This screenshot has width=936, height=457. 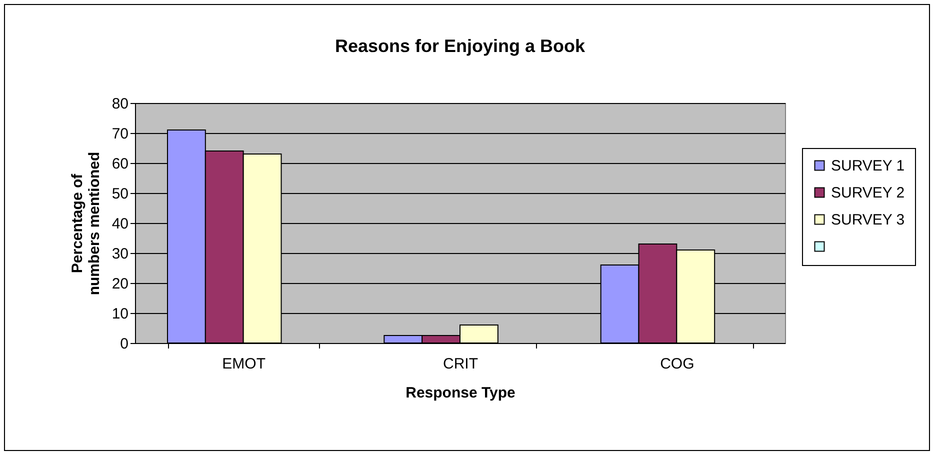 What do you see at coordinates (120, 104) in the screenshot?
I see `y-tick-label: 80` at bounding box center [120, 104].